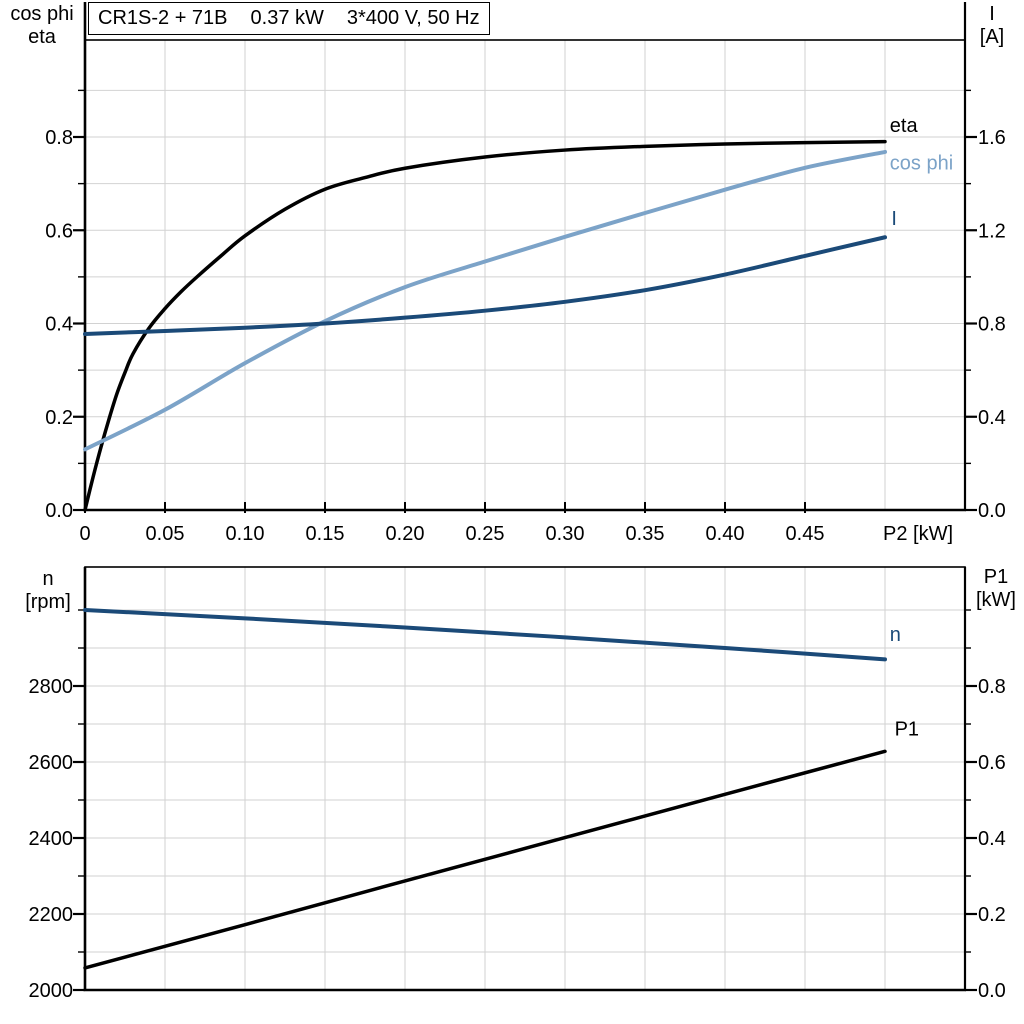 This screenshot has height=1024, width=1024. I want to click on eta-curve-label: eta, so click(904, 126).